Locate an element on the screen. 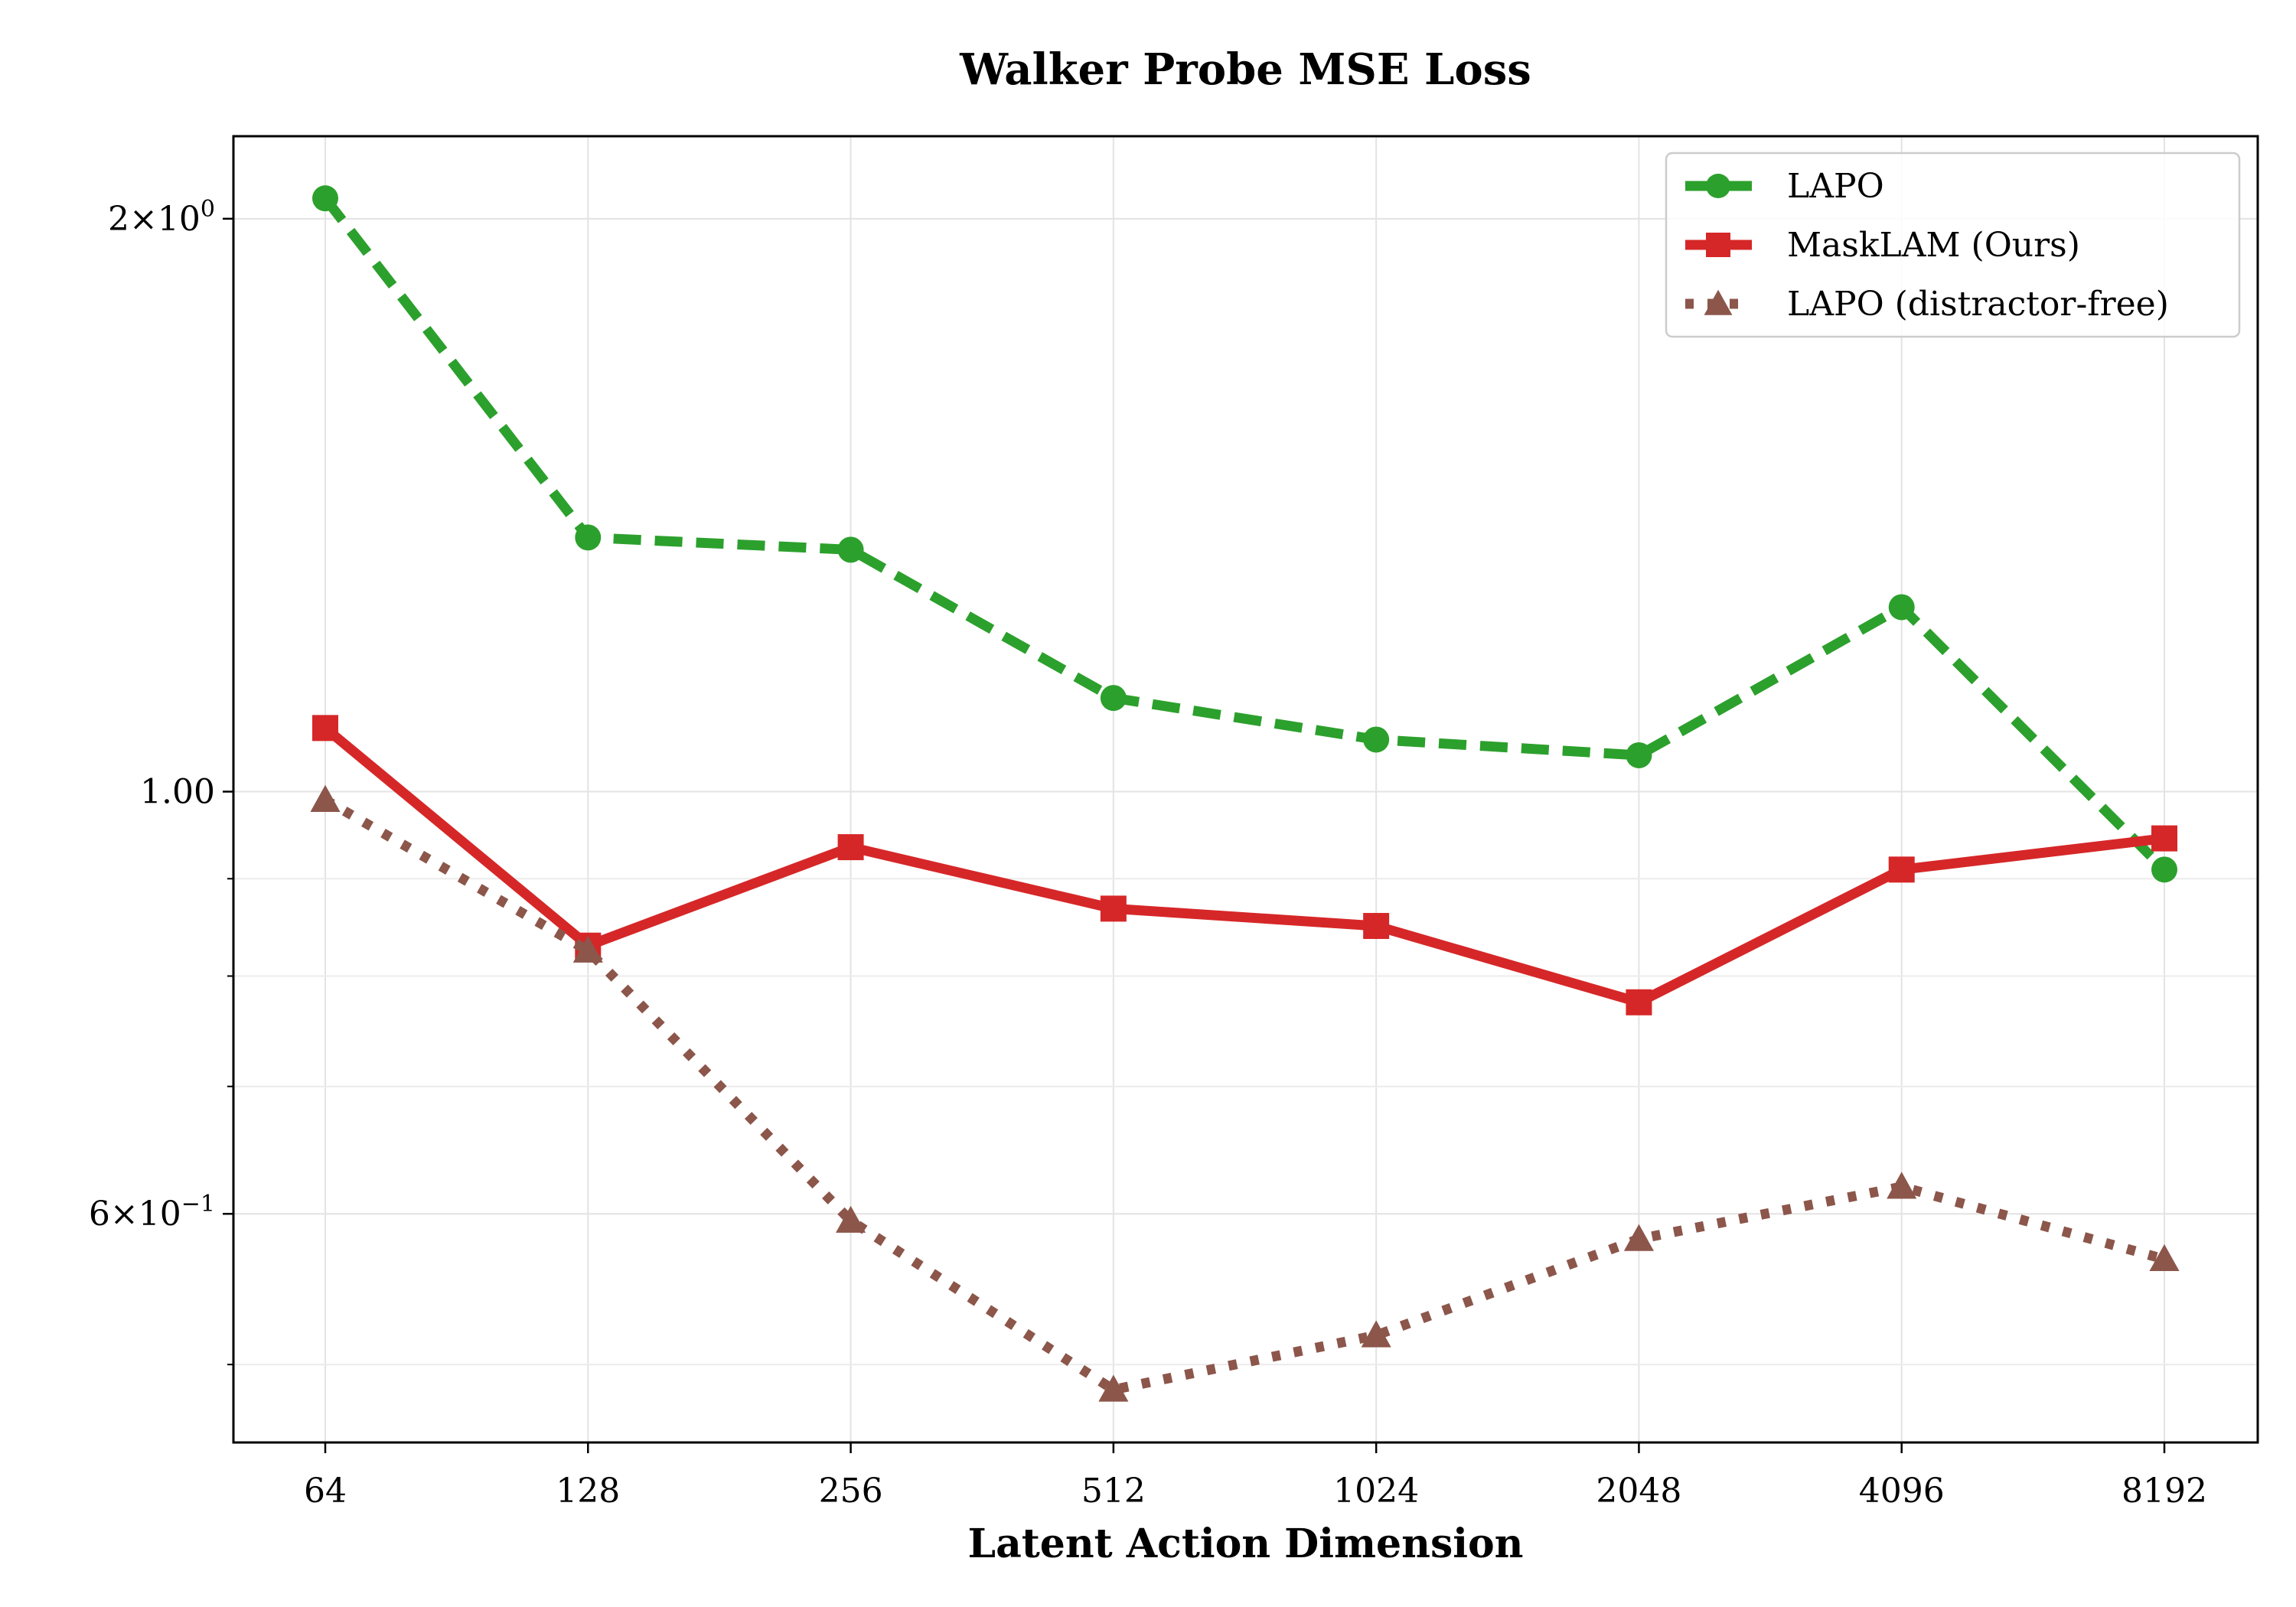 The width and height of the screenshot is (2296, 1607). x-tick-label: 8192 is located at coordinates (2164, 1491).